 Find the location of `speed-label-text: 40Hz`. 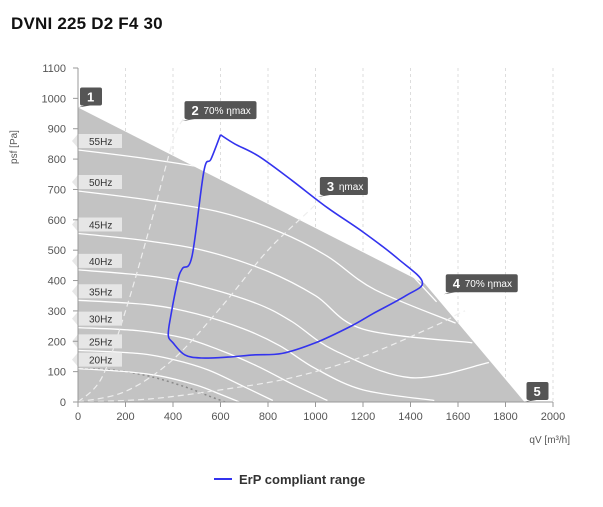

speed-label-text: 40Hz is located at coordinates (100, 262).